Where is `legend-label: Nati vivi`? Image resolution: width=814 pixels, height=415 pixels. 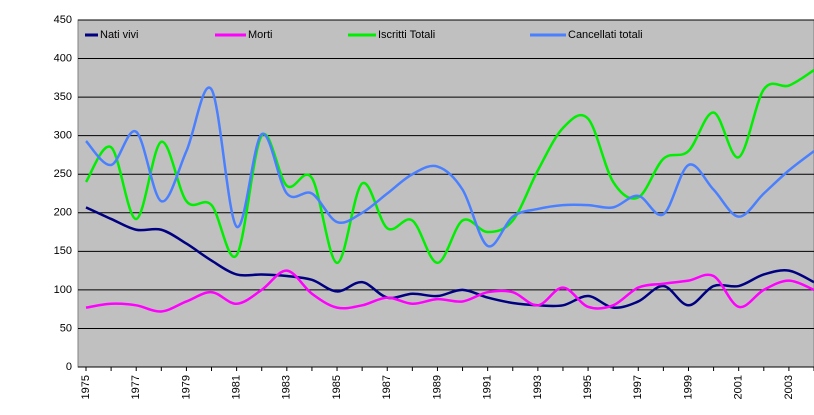 legend-label: Nati vivi is located at coordinates (119, 35).